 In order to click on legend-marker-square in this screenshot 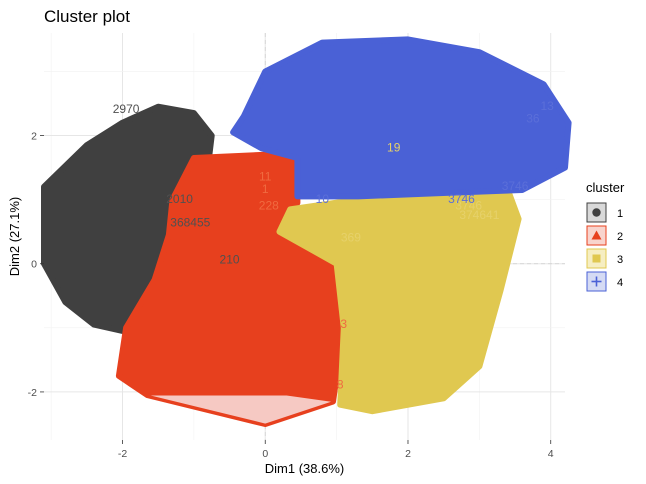, I will do `click(596, 258)`.